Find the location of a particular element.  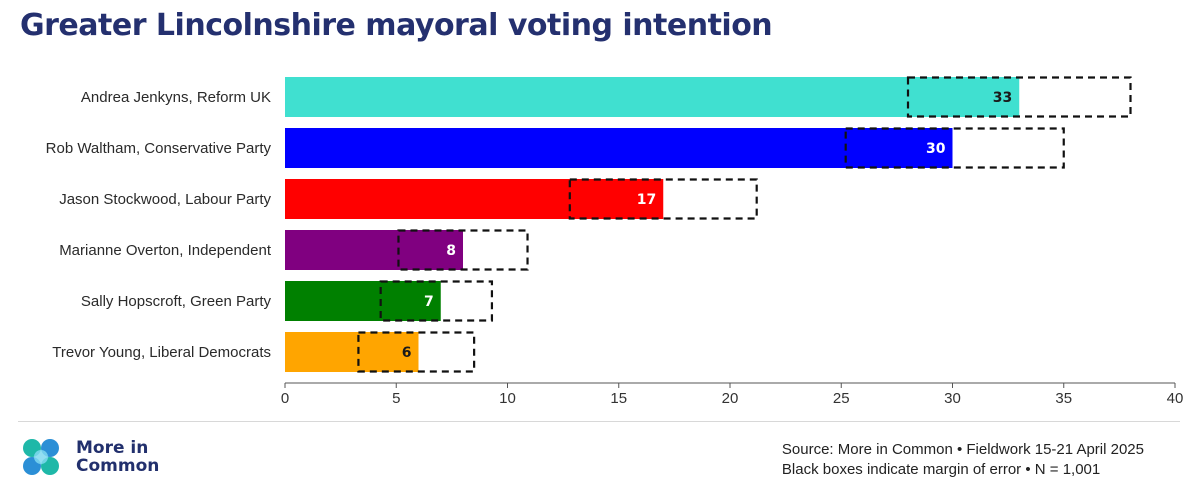

category-label: Rob Waltham, Conservative Party is located at coordinates (159, 148).